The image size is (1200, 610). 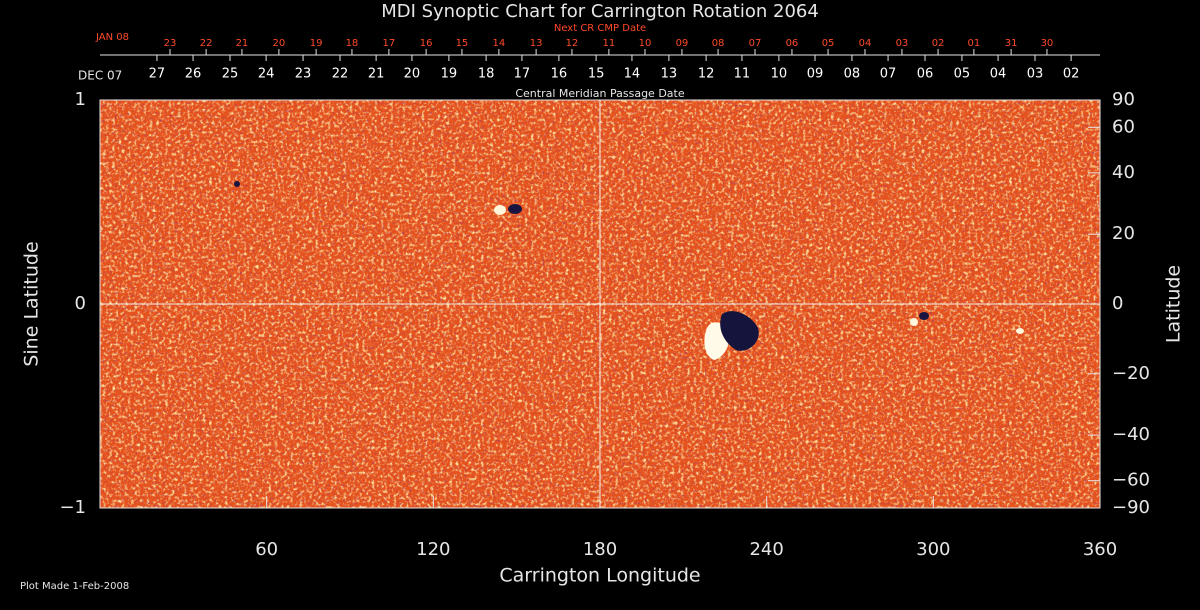 What do you see at coordinates (1131, 507) in the screenshot?
I see `y2-tick-label: −90` at bounding box center [1131, 507].